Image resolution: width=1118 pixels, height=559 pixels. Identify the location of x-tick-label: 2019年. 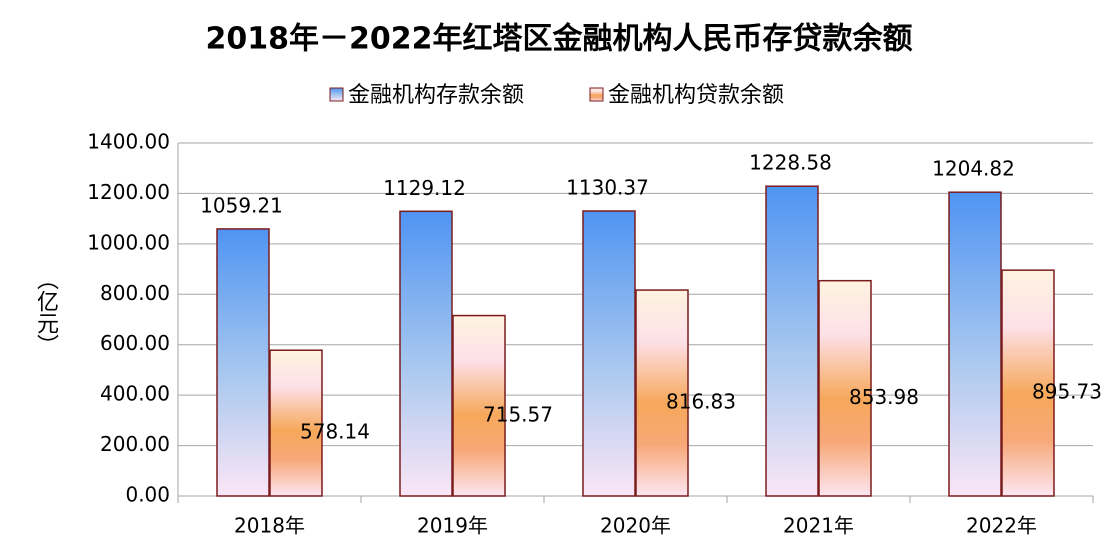
(452, 526).